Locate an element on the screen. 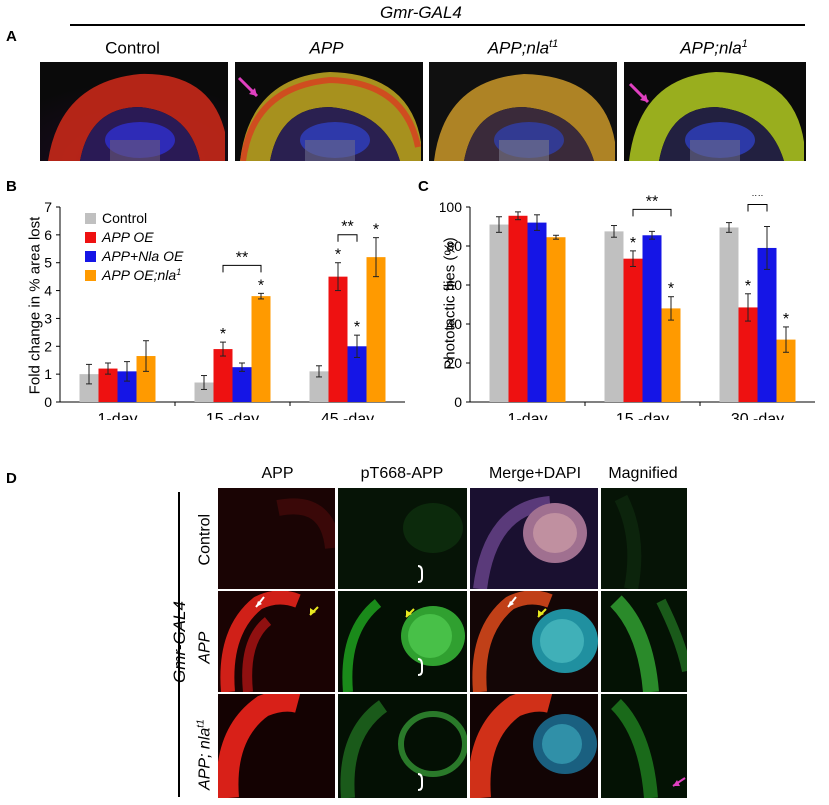  panel-d-image-control-app is located at coordinates (276, 538).